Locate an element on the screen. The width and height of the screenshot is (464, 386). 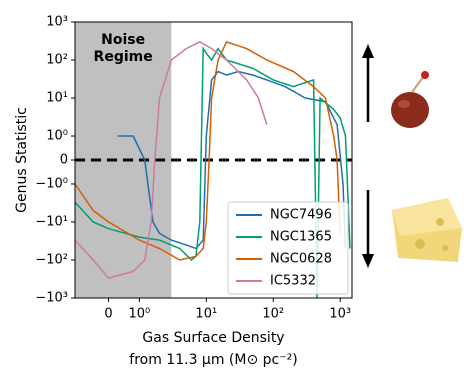
up-arrowhead is located at coordinates (368, 51).